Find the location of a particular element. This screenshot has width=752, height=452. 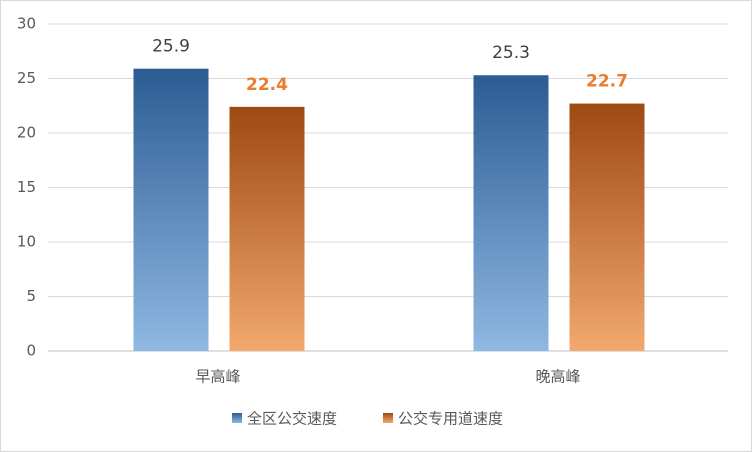

y-tick-label: 5 is located at coordinates (31, 296).